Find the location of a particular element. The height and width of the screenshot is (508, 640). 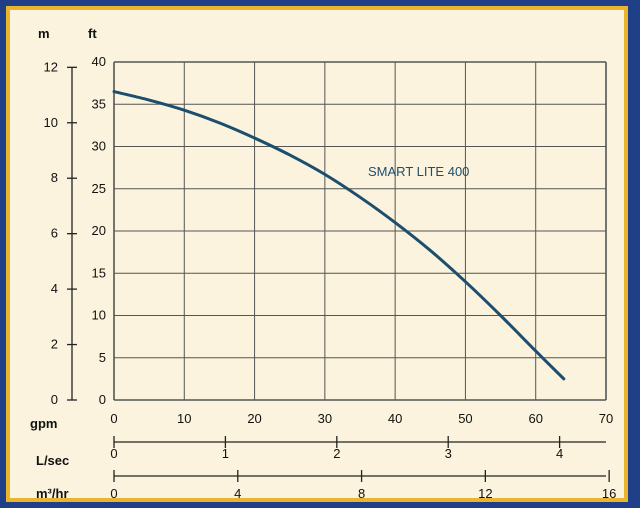

ft-tick-label: 35 is located at coordinates (99, 103).